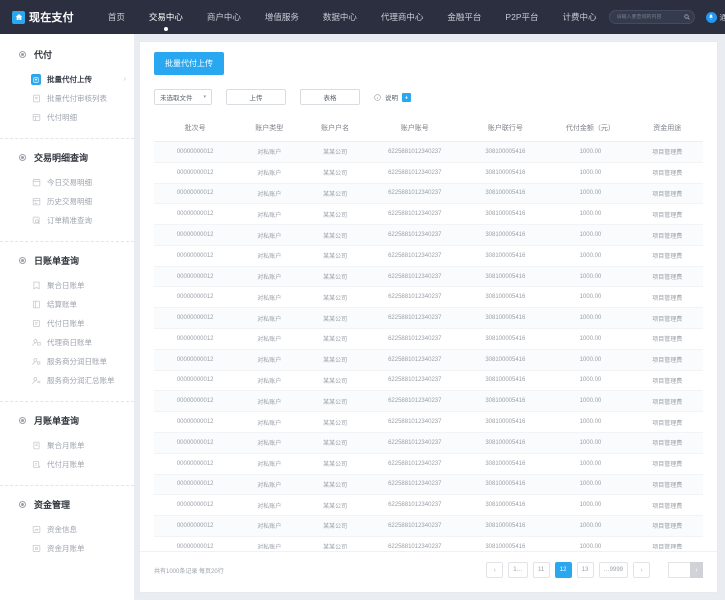  Describe the element at coordinates (464, 17) in the screenshot. I see `nav-item-finance-platform: 金融平台` at that location.